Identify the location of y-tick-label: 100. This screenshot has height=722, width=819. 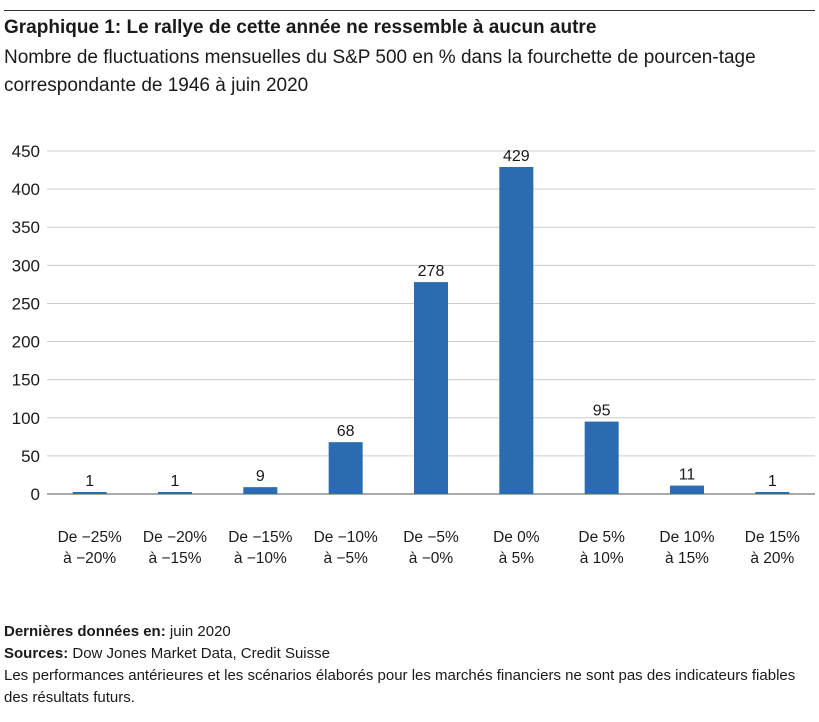
(26, 418).